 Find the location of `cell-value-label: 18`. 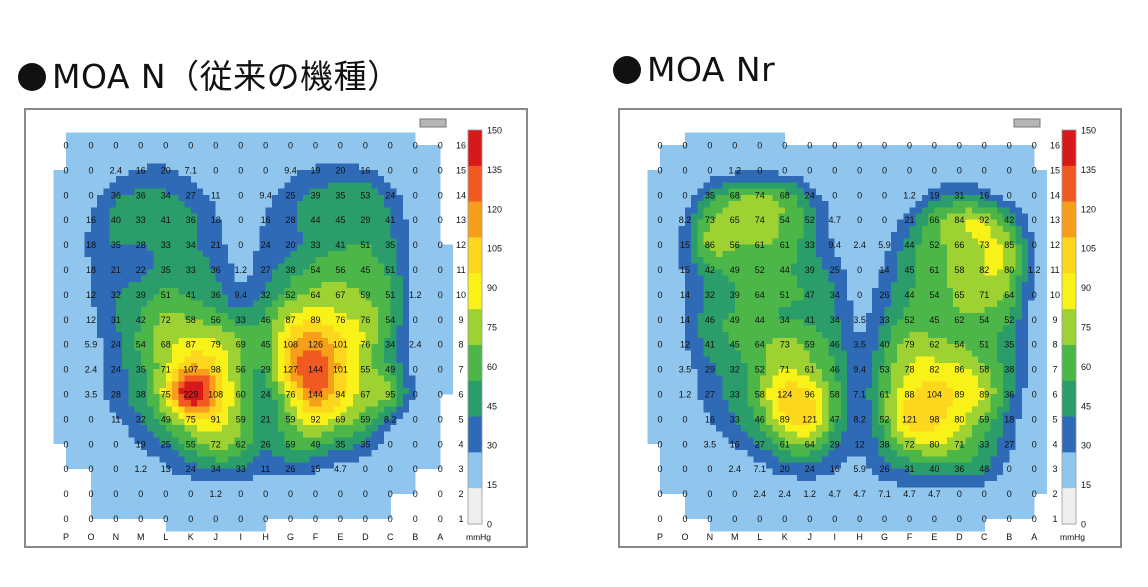

cell-value-label: 18 is located at coordinates (91, 245).